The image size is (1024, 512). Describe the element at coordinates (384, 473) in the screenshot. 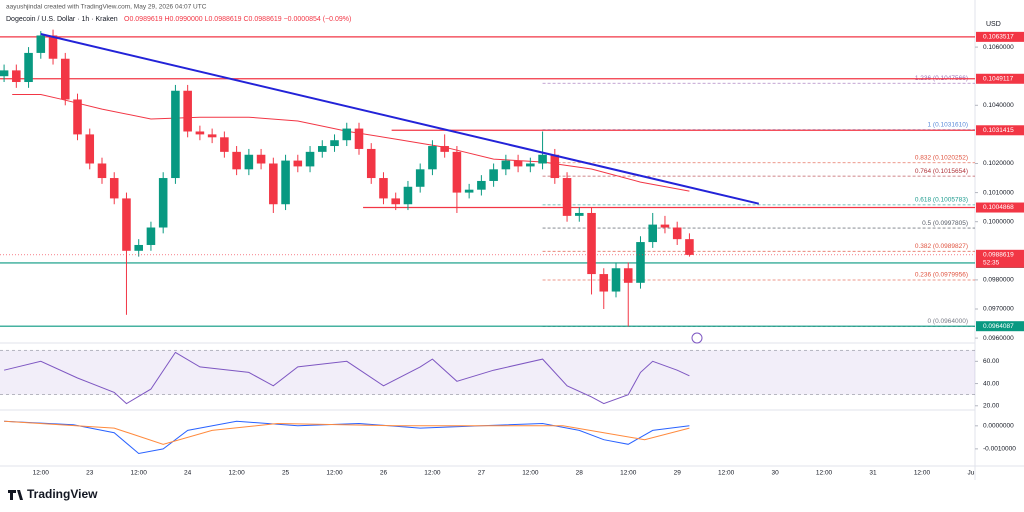

I see `x-tick-label: 26` at that location.